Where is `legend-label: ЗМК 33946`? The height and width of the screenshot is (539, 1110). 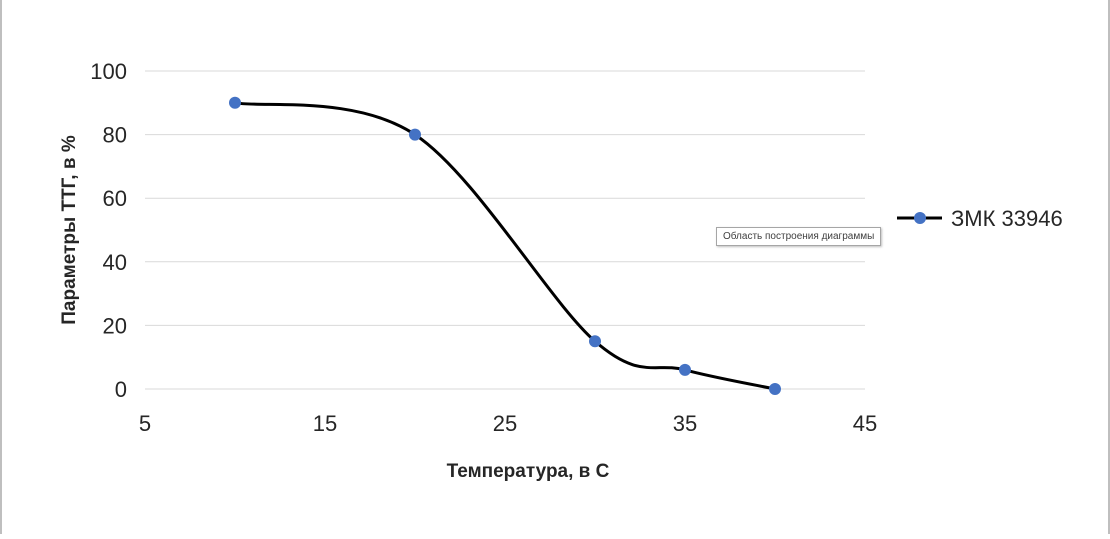 legend-label: ЗМК 33946 is located at coordinates (1007, 218).